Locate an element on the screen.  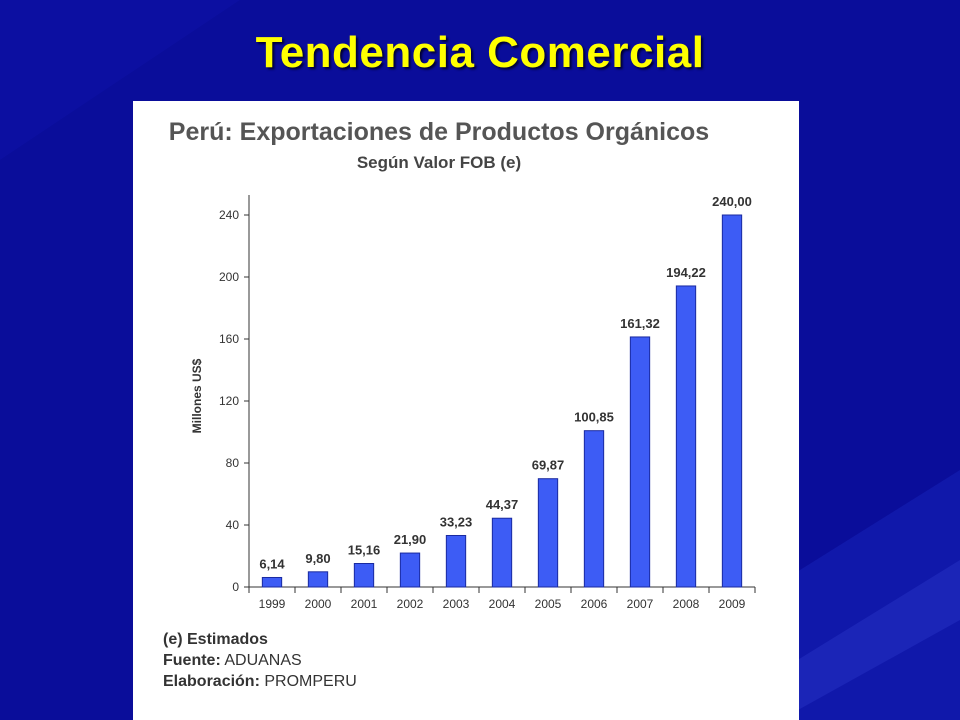
y-axis-label: Millones US$ is located at coordinates (197, 395).